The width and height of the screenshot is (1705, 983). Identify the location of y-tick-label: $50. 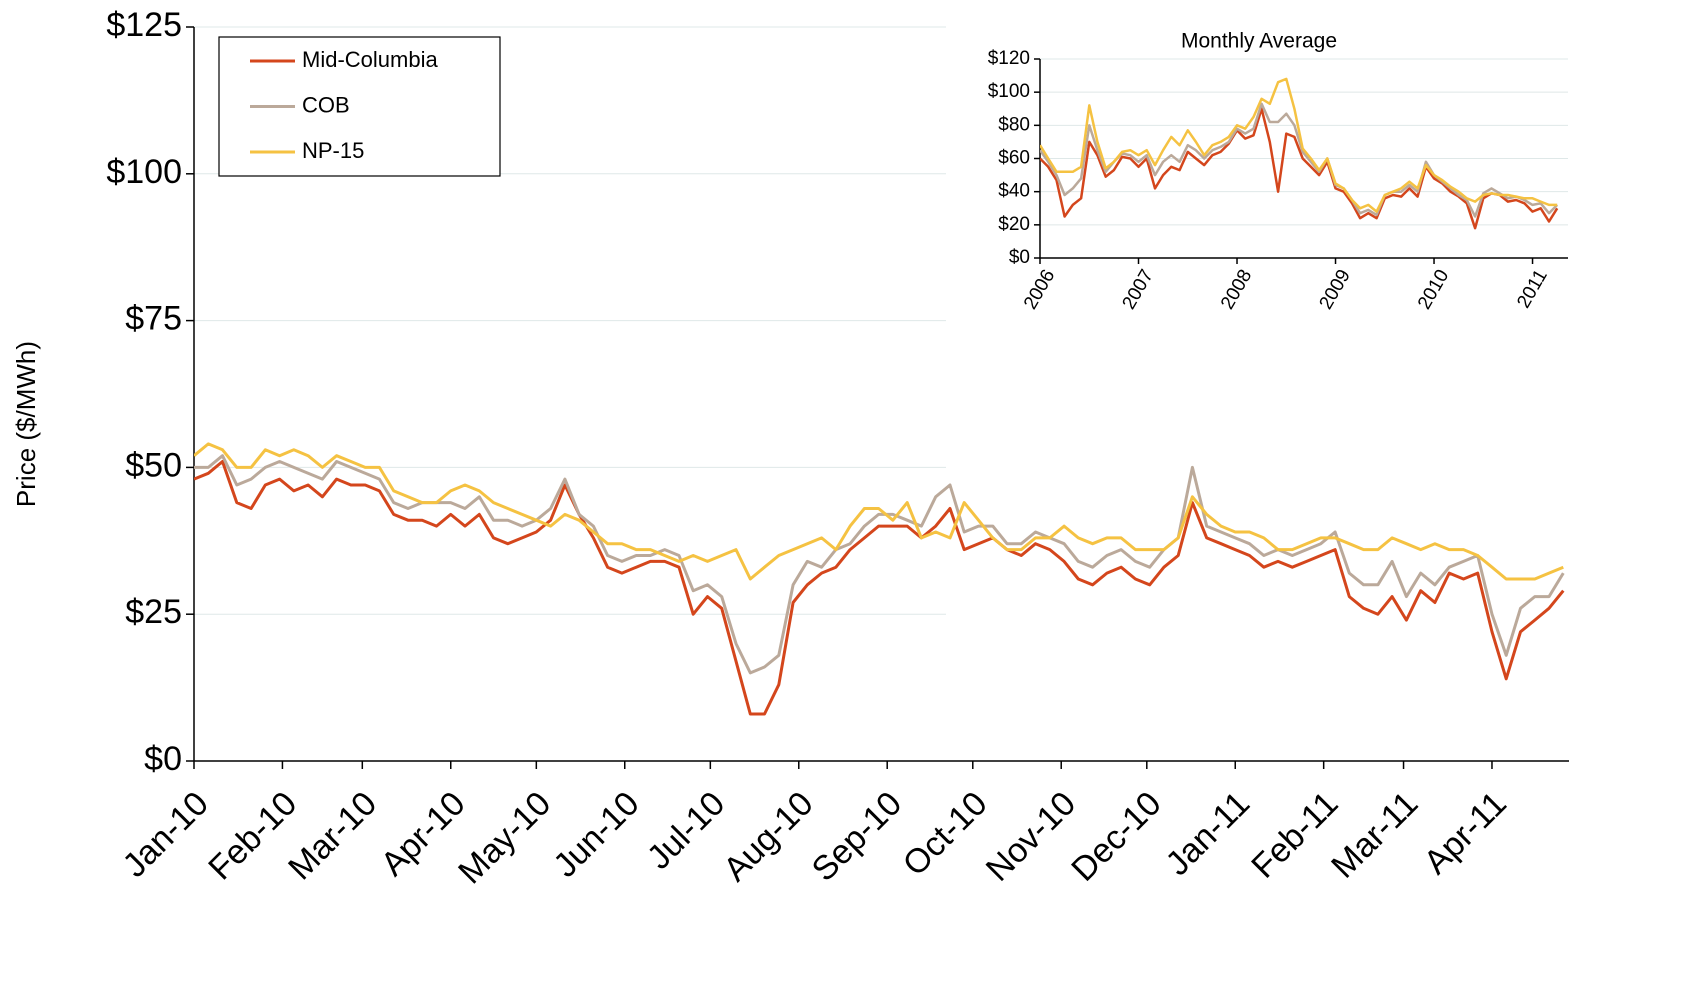
(153, 465).